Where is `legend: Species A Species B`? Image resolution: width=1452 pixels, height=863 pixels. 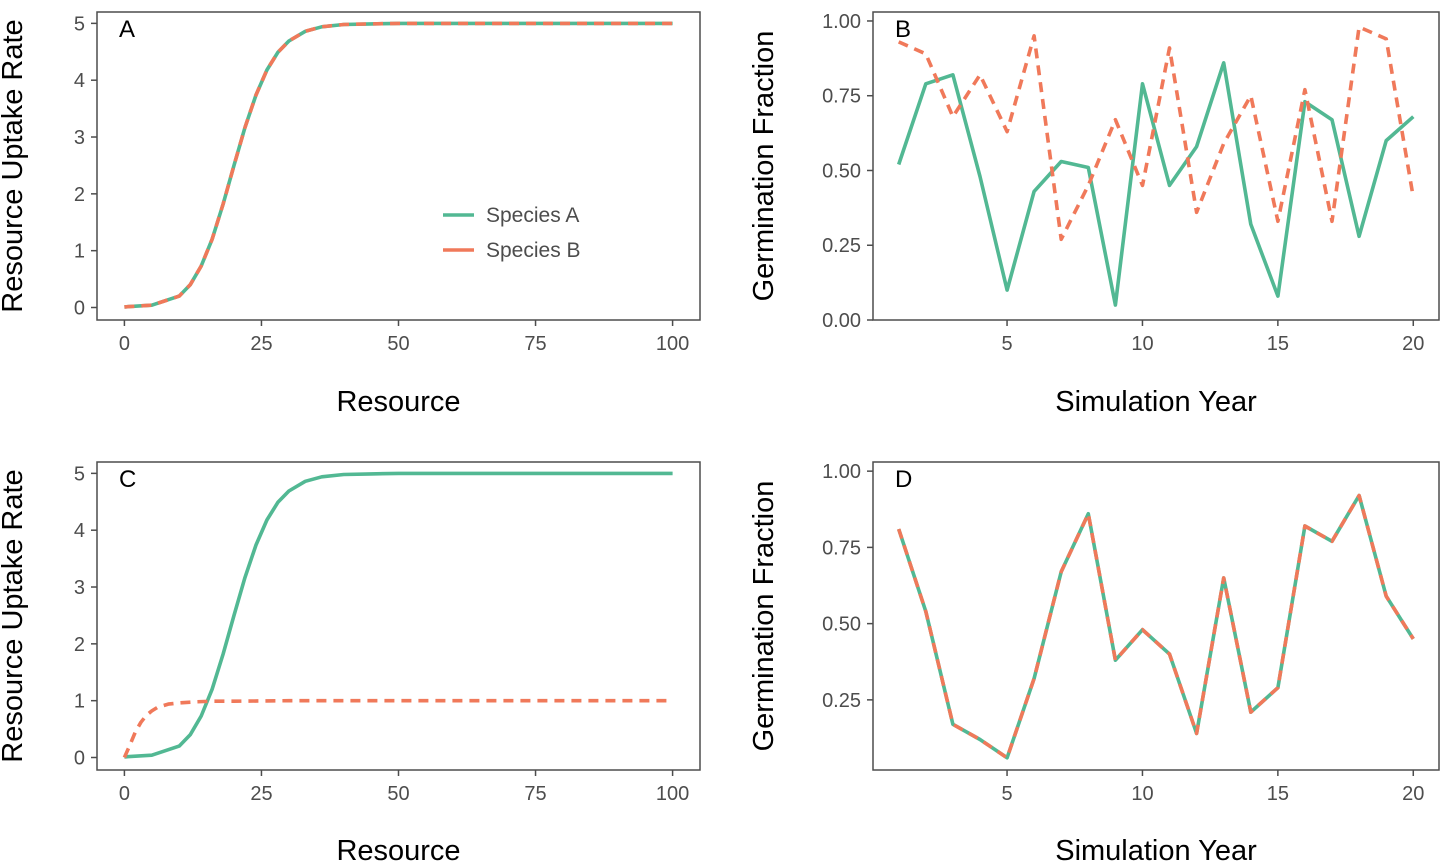 legend: Species A Species B is located at coordinates (512, 233).